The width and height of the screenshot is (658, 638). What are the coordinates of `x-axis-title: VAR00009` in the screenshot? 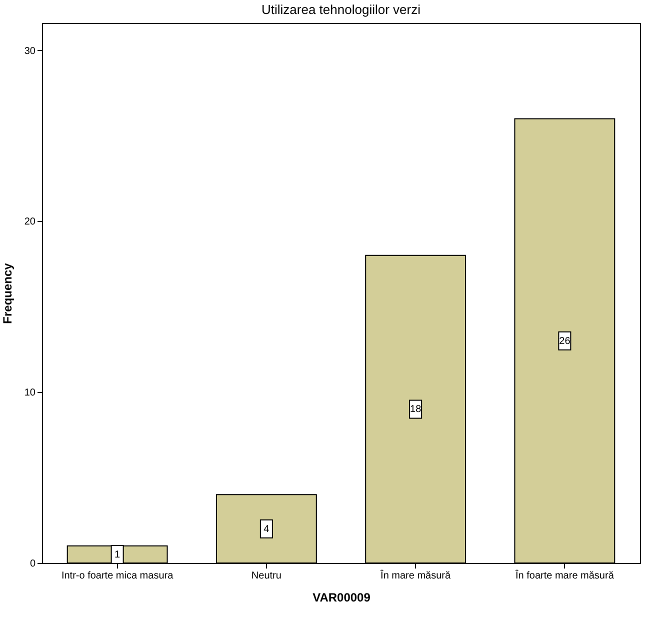 It's located at (341, 597).